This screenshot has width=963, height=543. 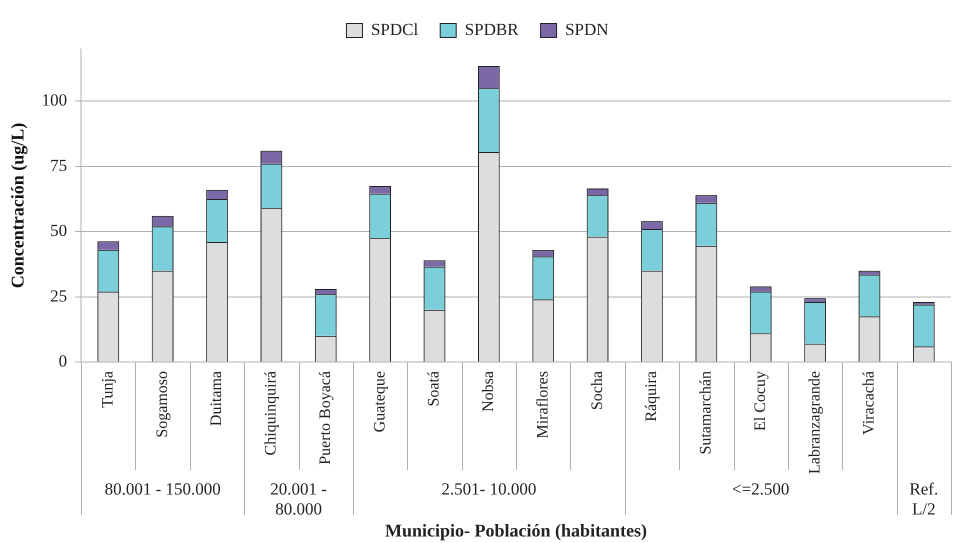 What do you see at coordinates (17, 205) in the screenshot?
I see `y-axis-title: Concentración (ug/L)` at bounding box center [17, 205].